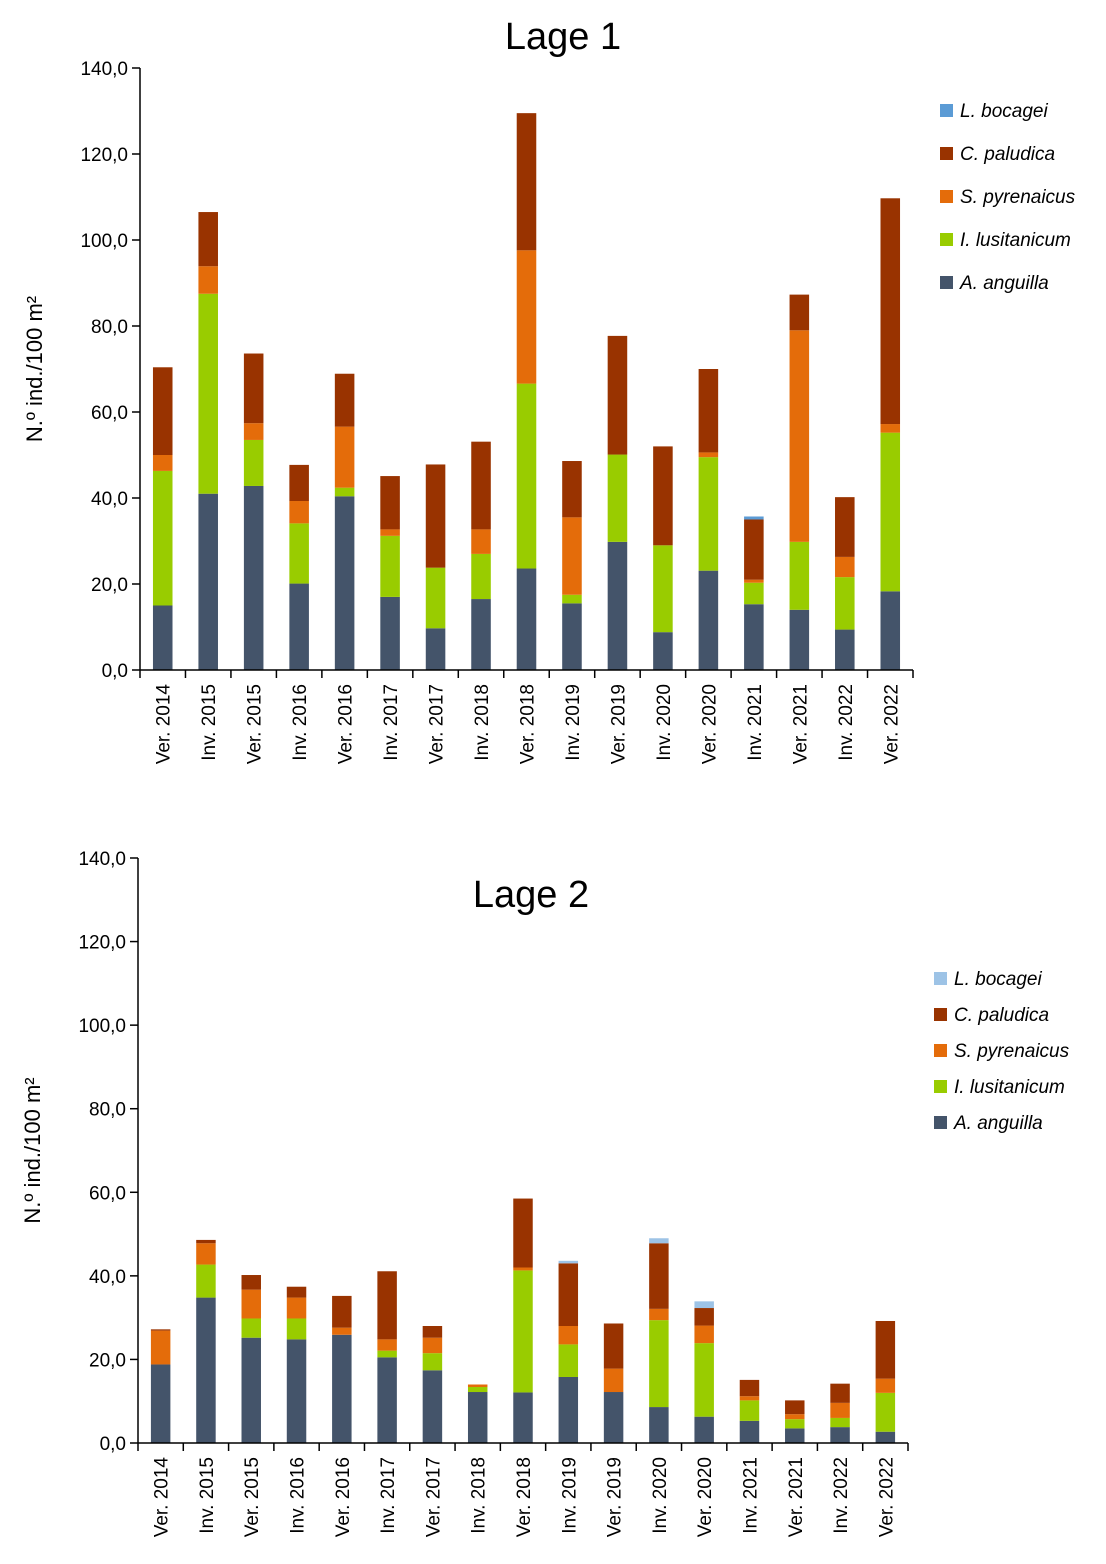 Image resolution: width=1106 pixels, height=1564 pixels. What do you see at coordinates (107, 1193) in the screenshot?
I see `y-tick-label: 60,0` at bounding box center [107, 1193].